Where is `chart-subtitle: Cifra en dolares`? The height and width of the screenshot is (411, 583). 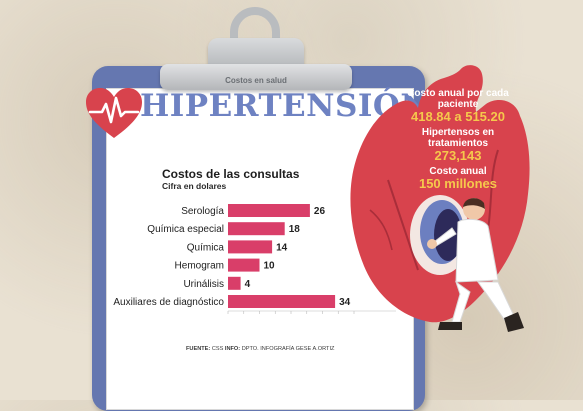
chart-subtitle: Cifra en dolares is located at coordinates (194, 186).